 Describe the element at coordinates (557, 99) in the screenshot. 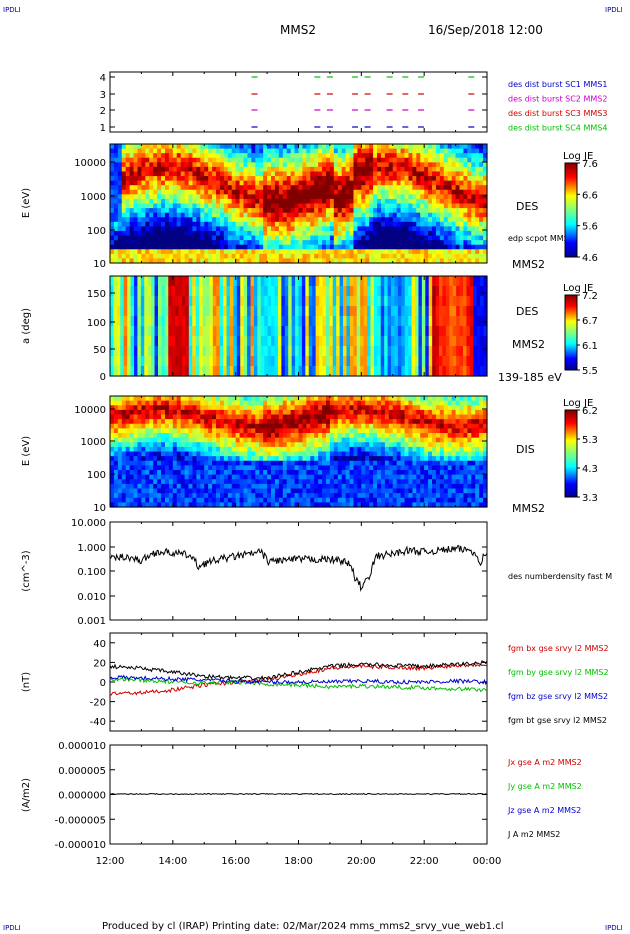

I see `legend-entry: des dist burst SC2 MMS2` at that location.